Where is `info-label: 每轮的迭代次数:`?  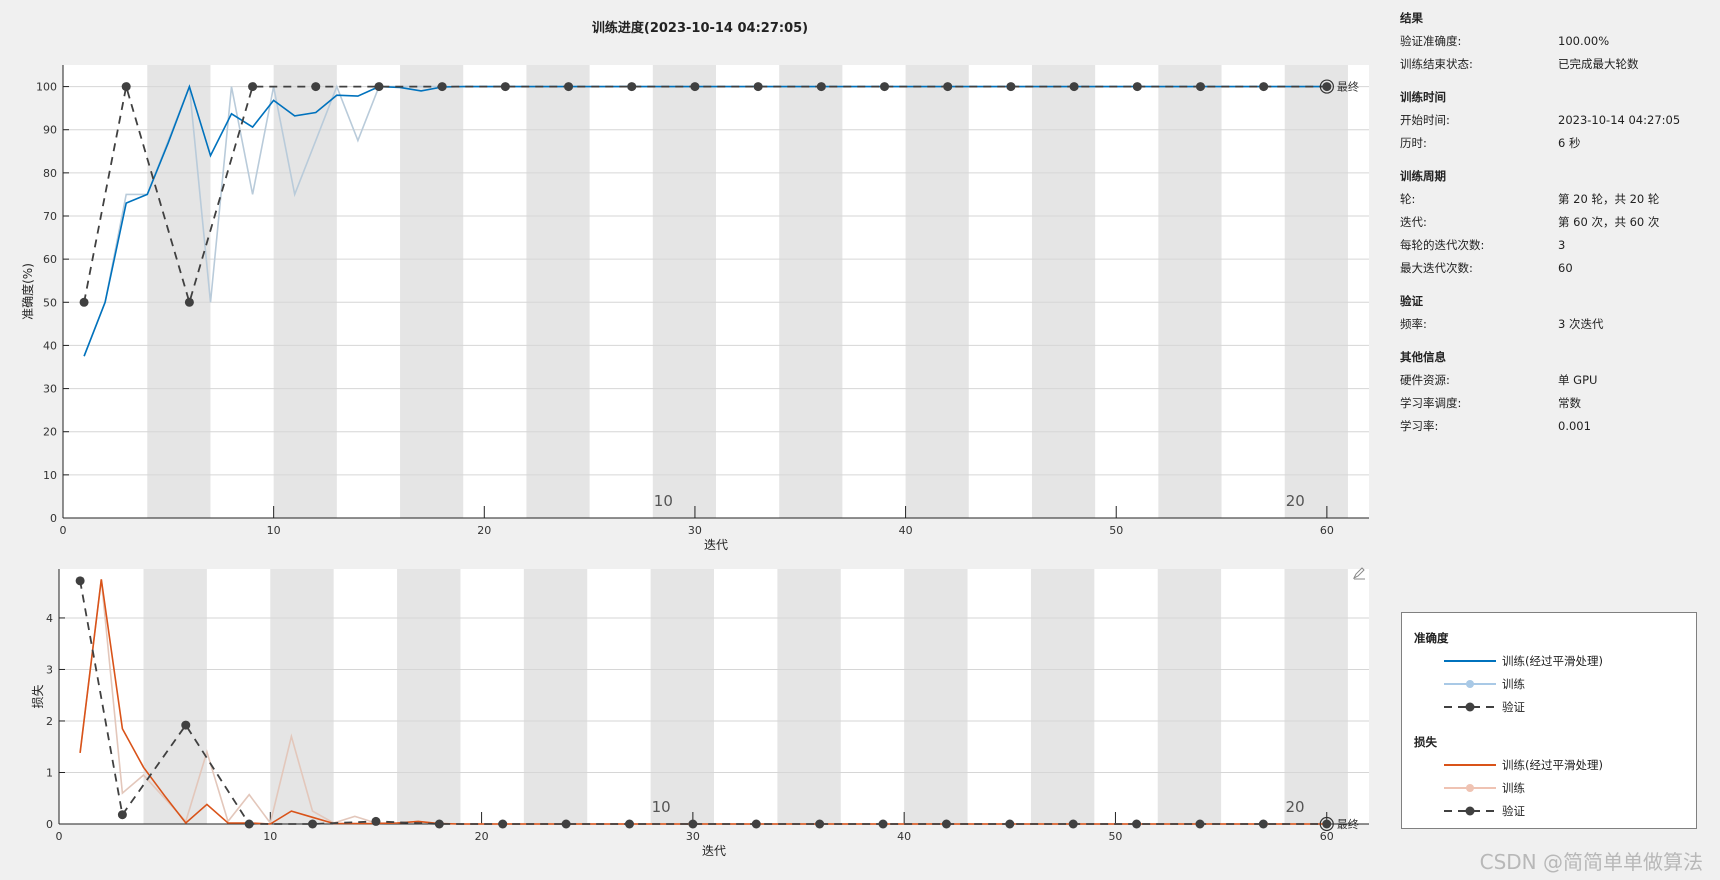 info-label: 每轮的迭代次数: is located at coordinates (1442, 245).